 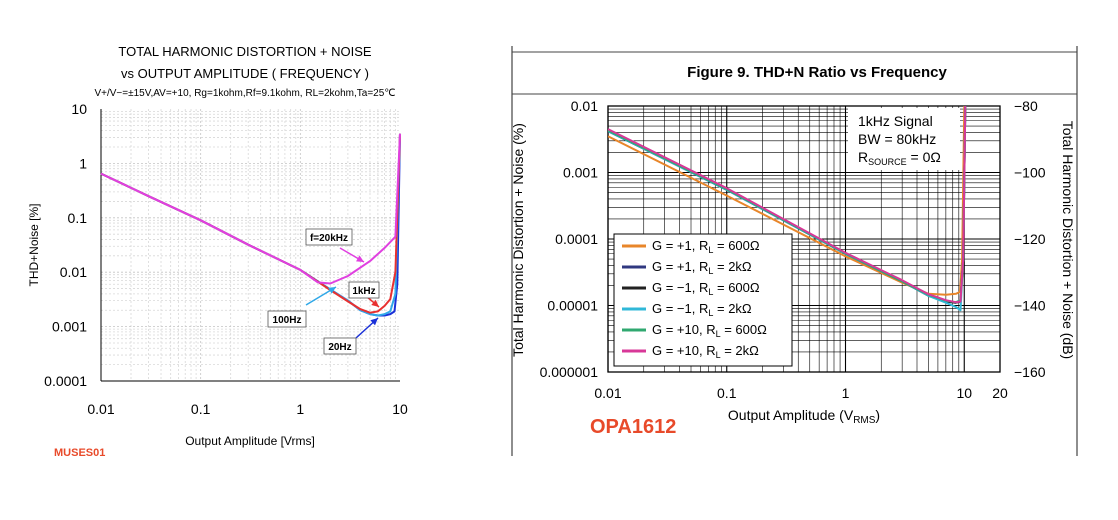 What do you see at coordinates (727, 393) in the screenshot?
I see `right-x-tick-label: 0.1` at bounding box center [727, 393].